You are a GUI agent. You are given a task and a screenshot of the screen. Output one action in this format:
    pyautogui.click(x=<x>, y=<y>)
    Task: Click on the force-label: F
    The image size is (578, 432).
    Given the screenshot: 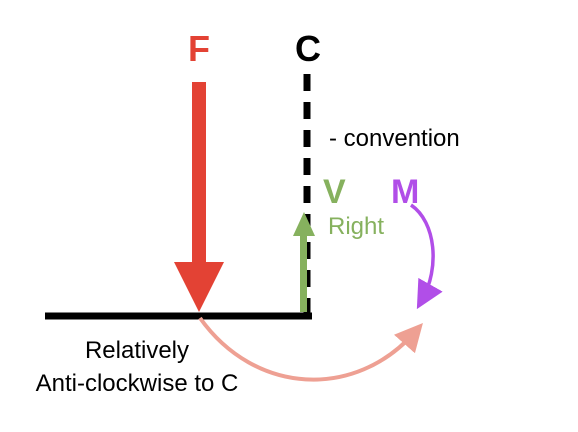 What is the action you would take?
    pyautogui.click(x=199, y=48)
    